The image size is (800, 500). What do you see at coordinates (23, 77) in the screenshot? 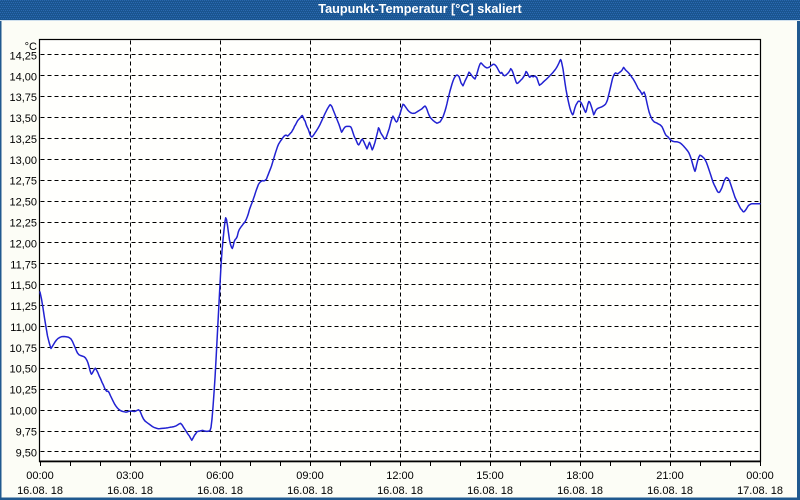
I see `svg-text: 14,00` at bounding box center [23, 77].